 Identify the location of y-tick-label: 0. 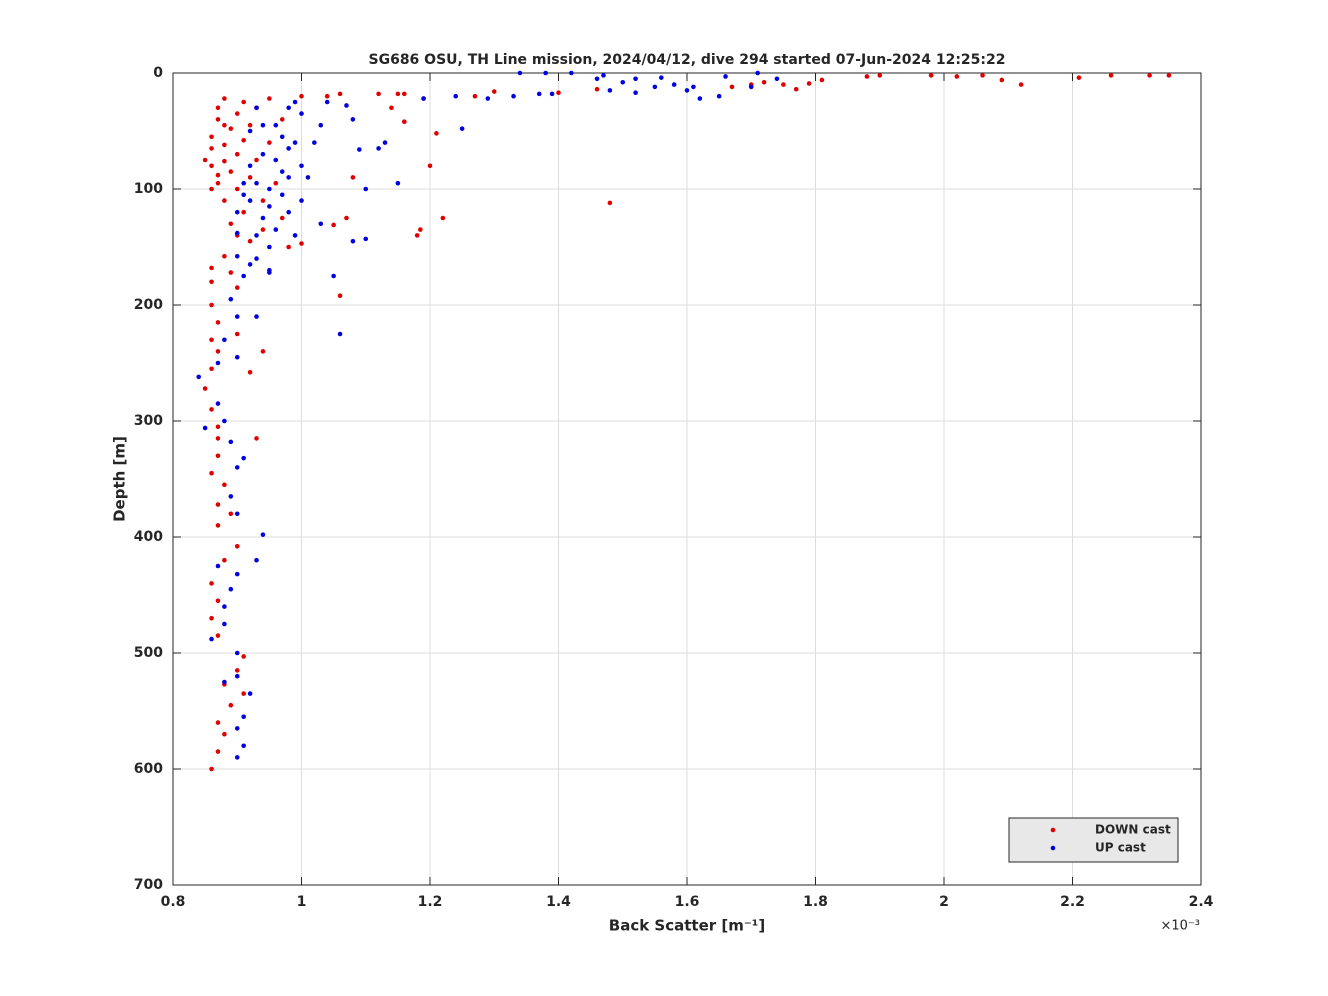
(158, 73).